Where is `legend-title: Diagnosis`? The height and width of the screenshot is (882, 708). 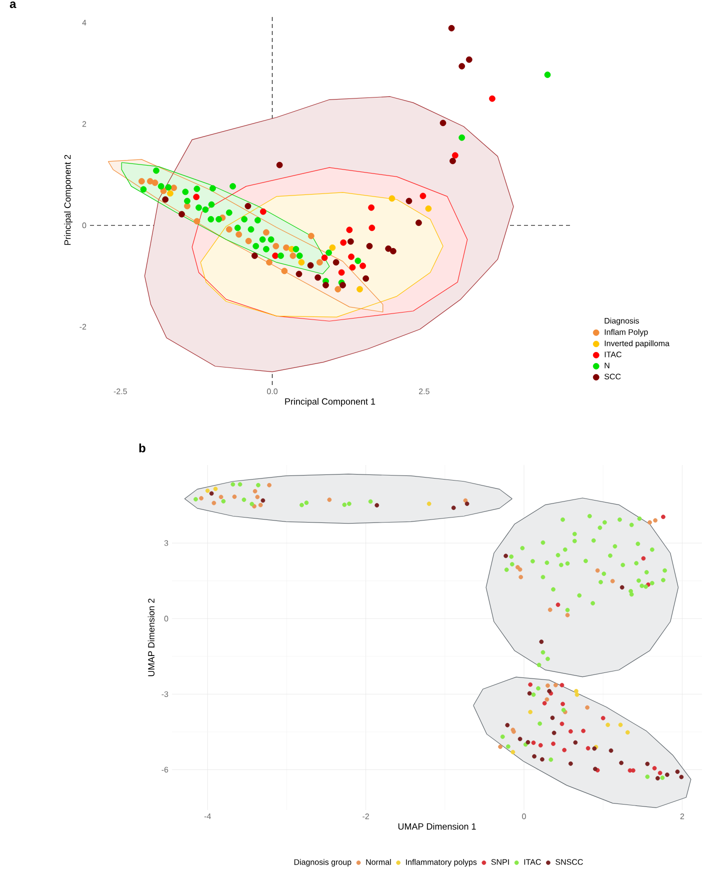
legend-title: Diagnosis is located at coordinates (621, 322).